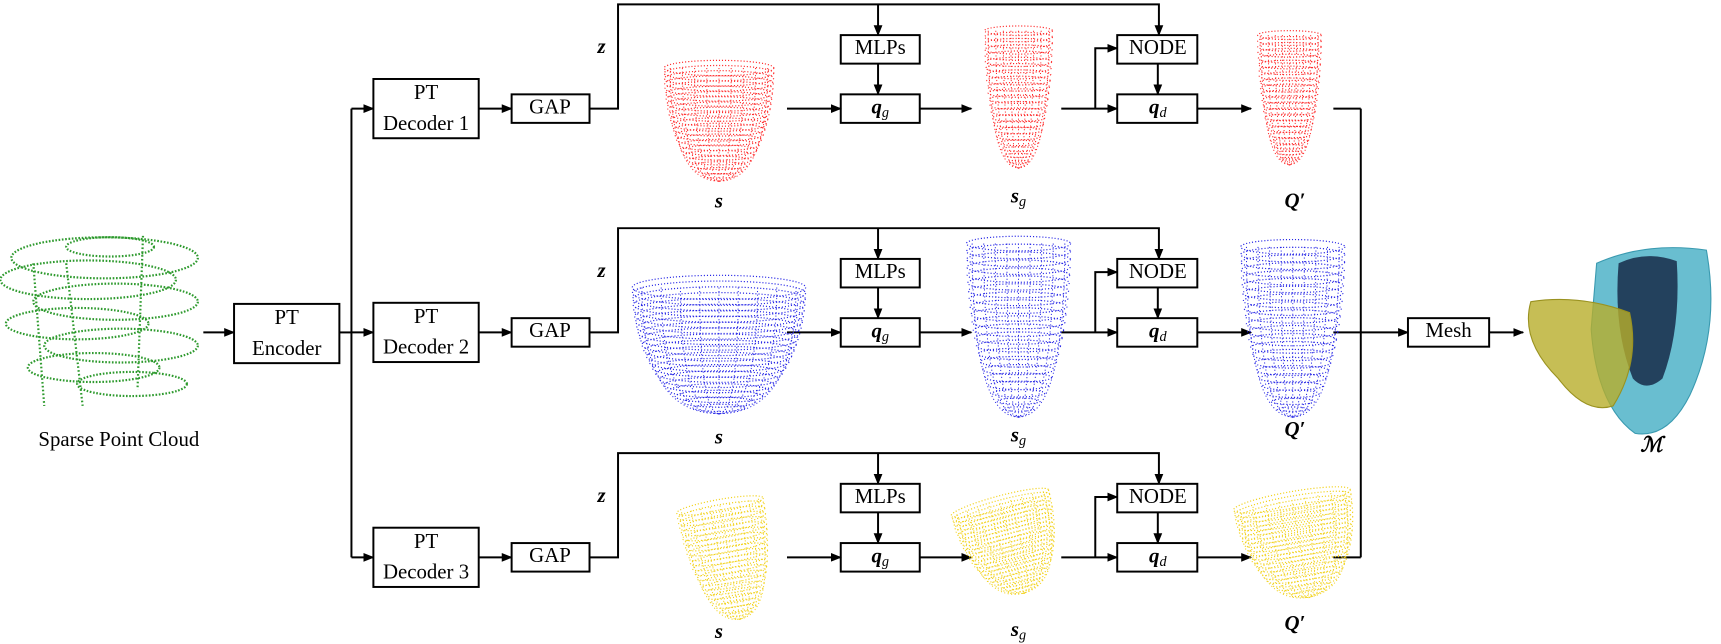  I want to click on mesh-output-label: ℳ, so click(1653, 444).